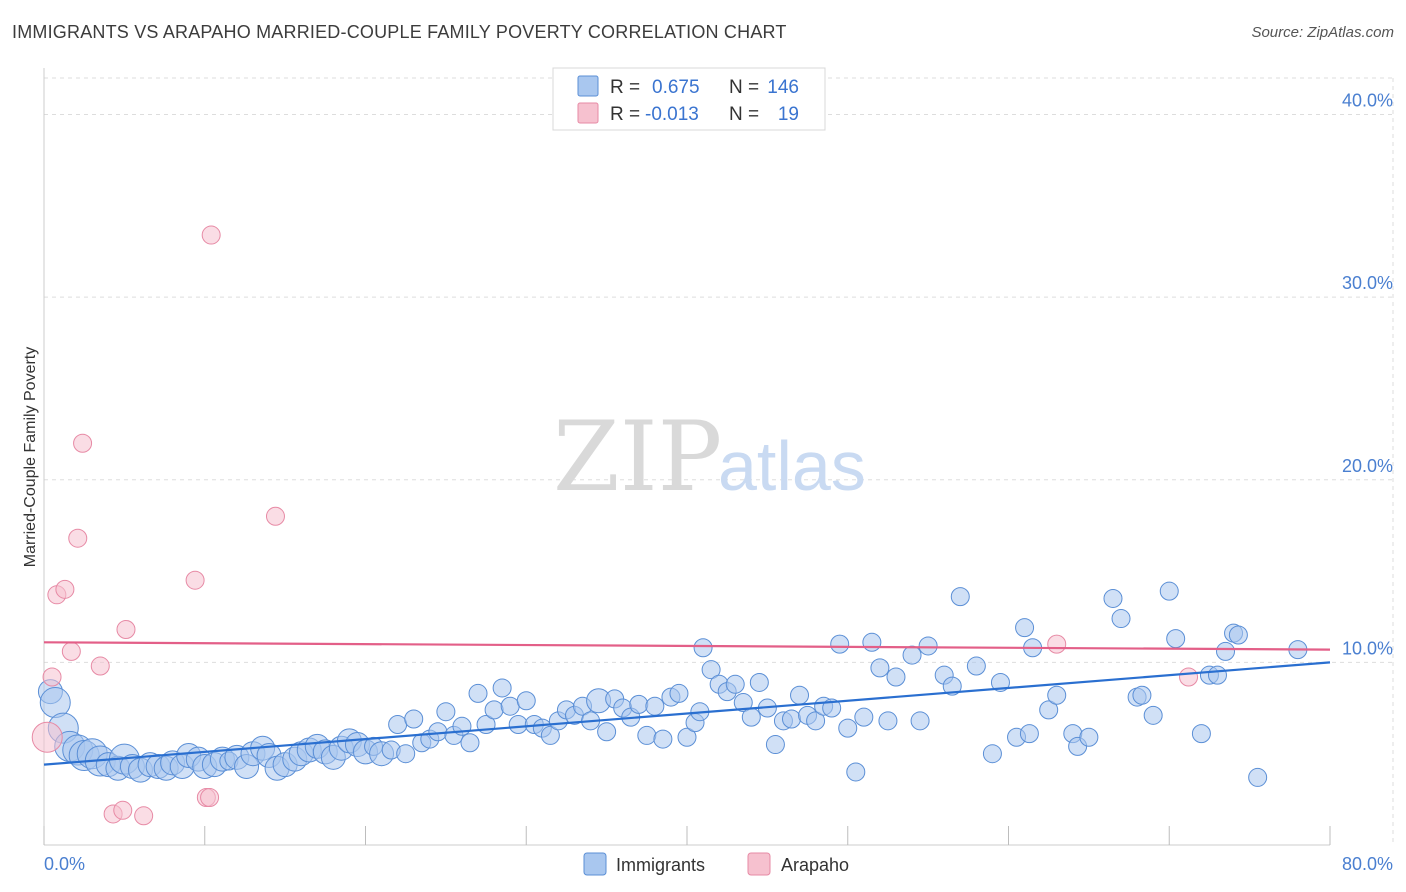  Describe the element at coordinates (588, 86) in the screenshot. I see `legend-swatch-immigrants` at that location.